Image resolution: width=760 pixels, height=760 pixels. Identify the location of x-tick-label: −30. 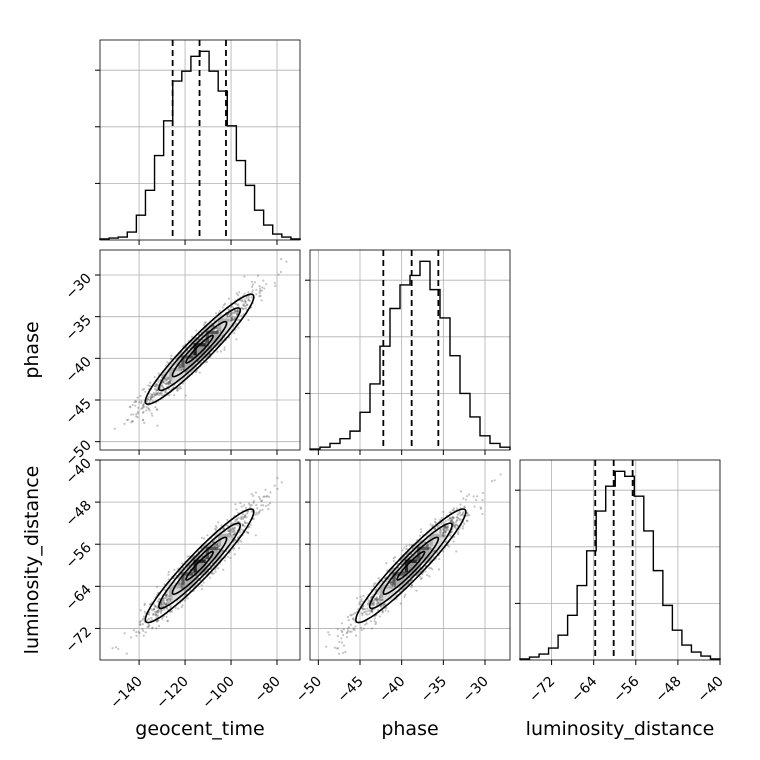
(476, 690).